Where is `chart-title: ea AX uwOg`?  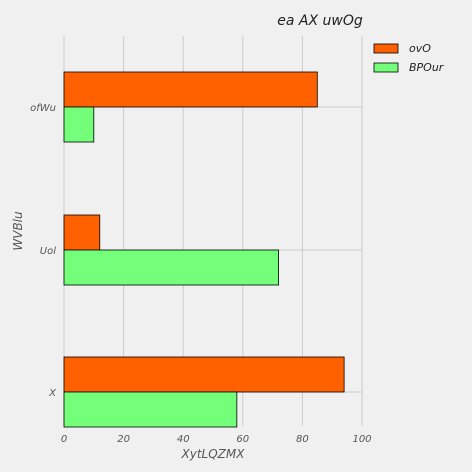 chart-title: ea AX uwOg is located at coordinates (320, 21).